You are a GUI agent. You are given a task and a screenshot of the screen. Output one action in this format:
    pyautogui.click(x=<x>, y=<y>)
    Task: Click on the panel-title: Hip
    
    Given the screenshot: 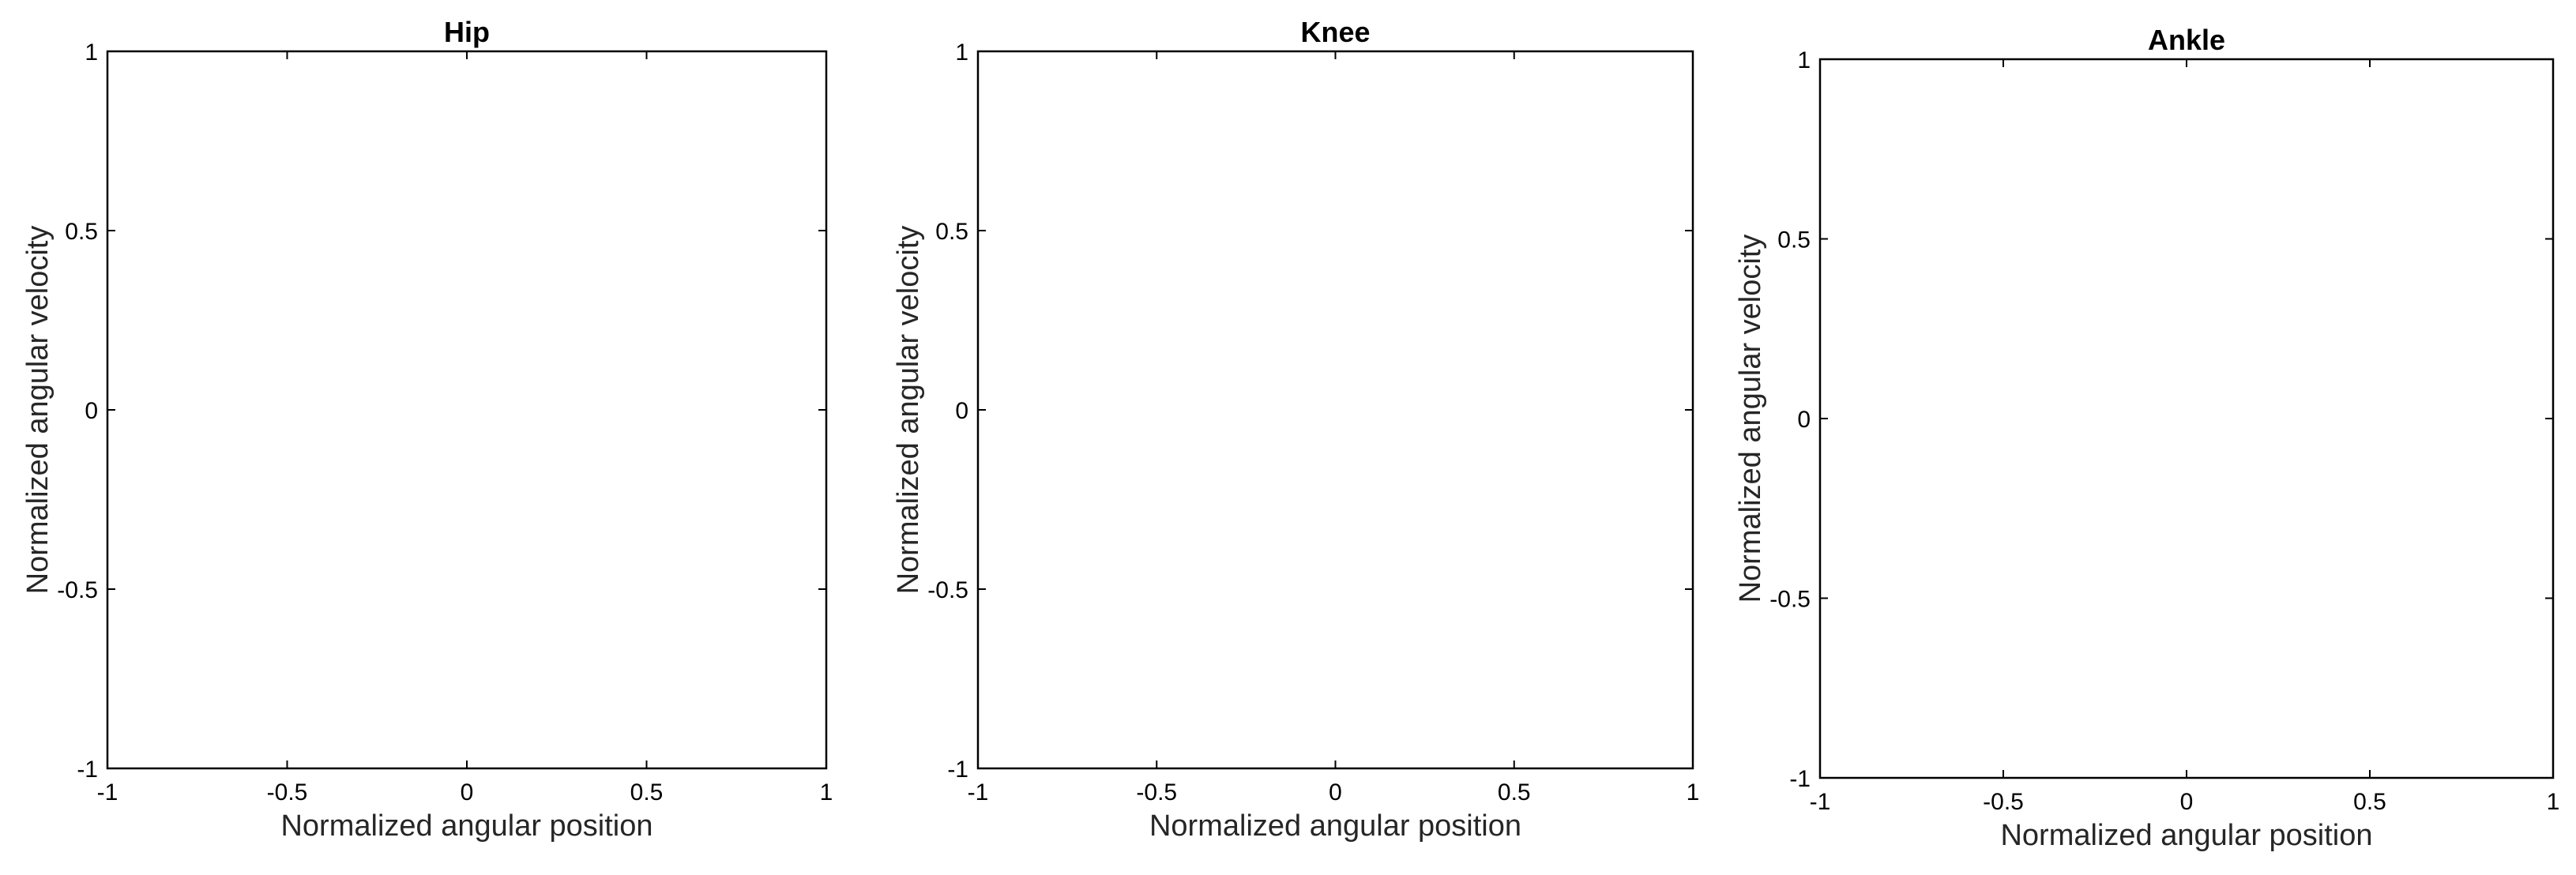 What is the action you would take?
    pyautogui.click(x=467, y=32)
    